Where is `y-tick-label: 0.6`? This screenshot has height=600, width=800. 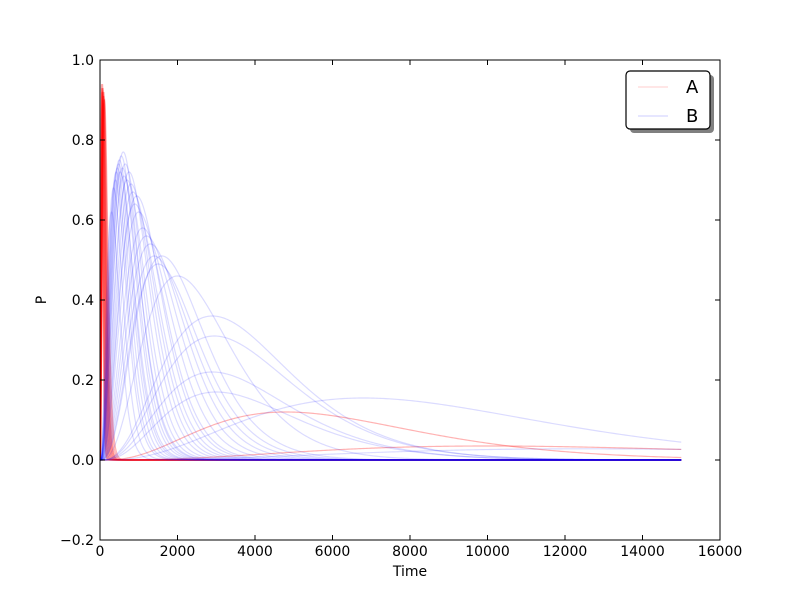 y-tick-label: 0.6 is located at coordinates (83, 221).